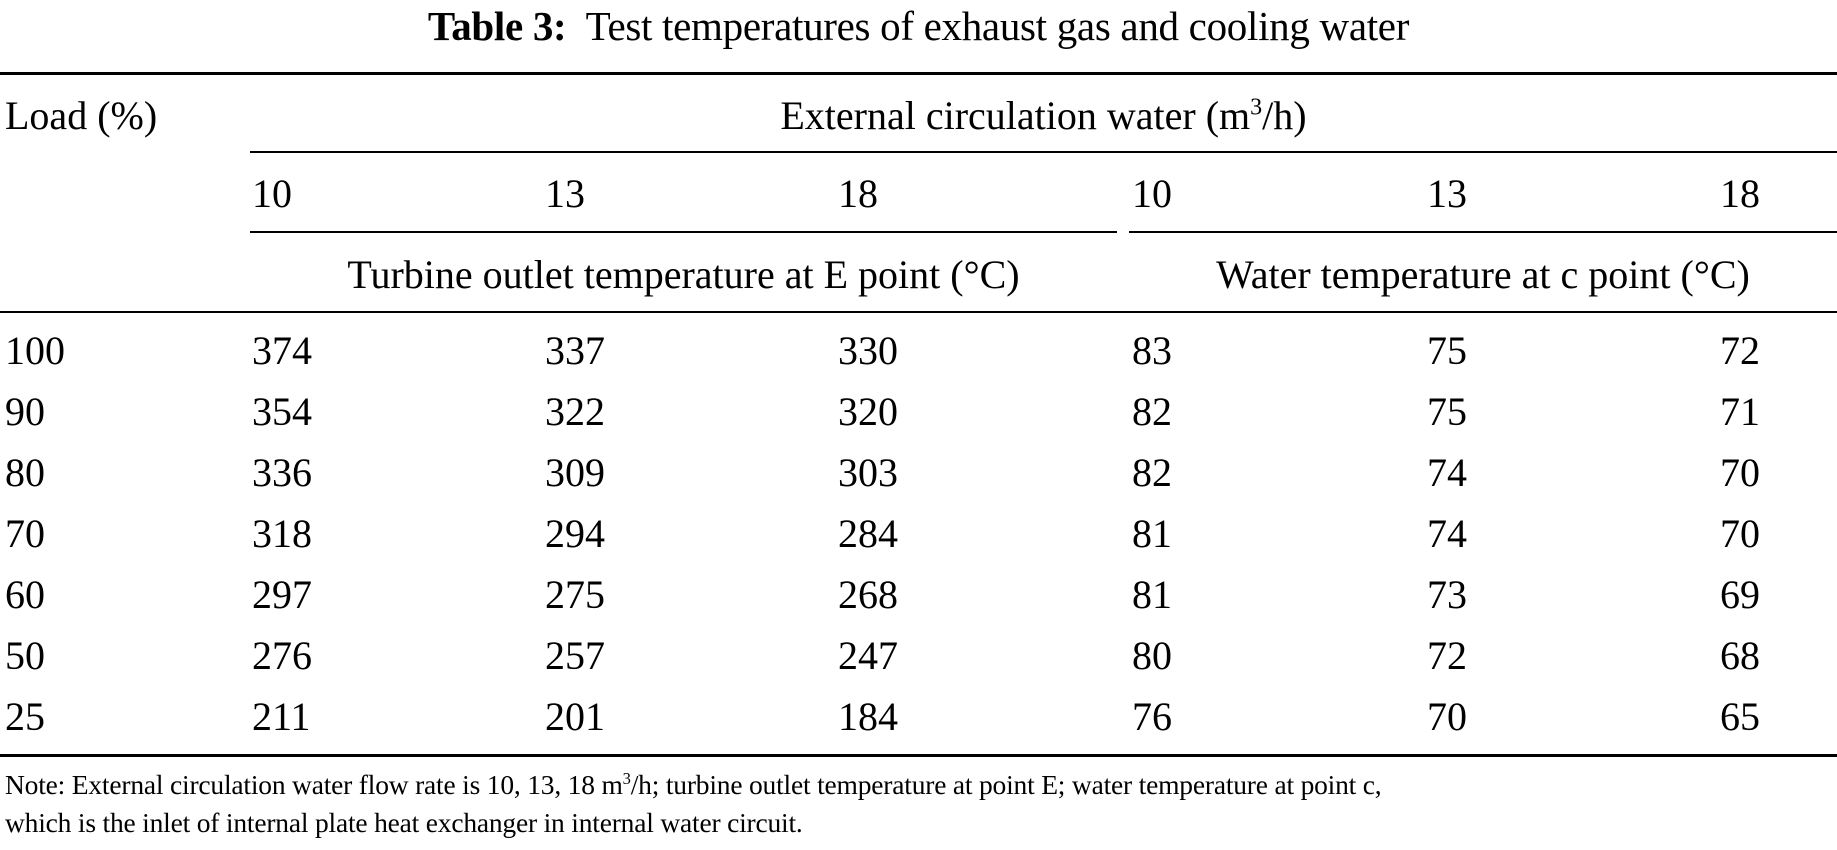 Image resolution: width=1837 pixels, height=850 pixels. Describe the element at coordinates (868, 472) in the screenshot. I see `turbine-temp-18-cell: 303` at that location.